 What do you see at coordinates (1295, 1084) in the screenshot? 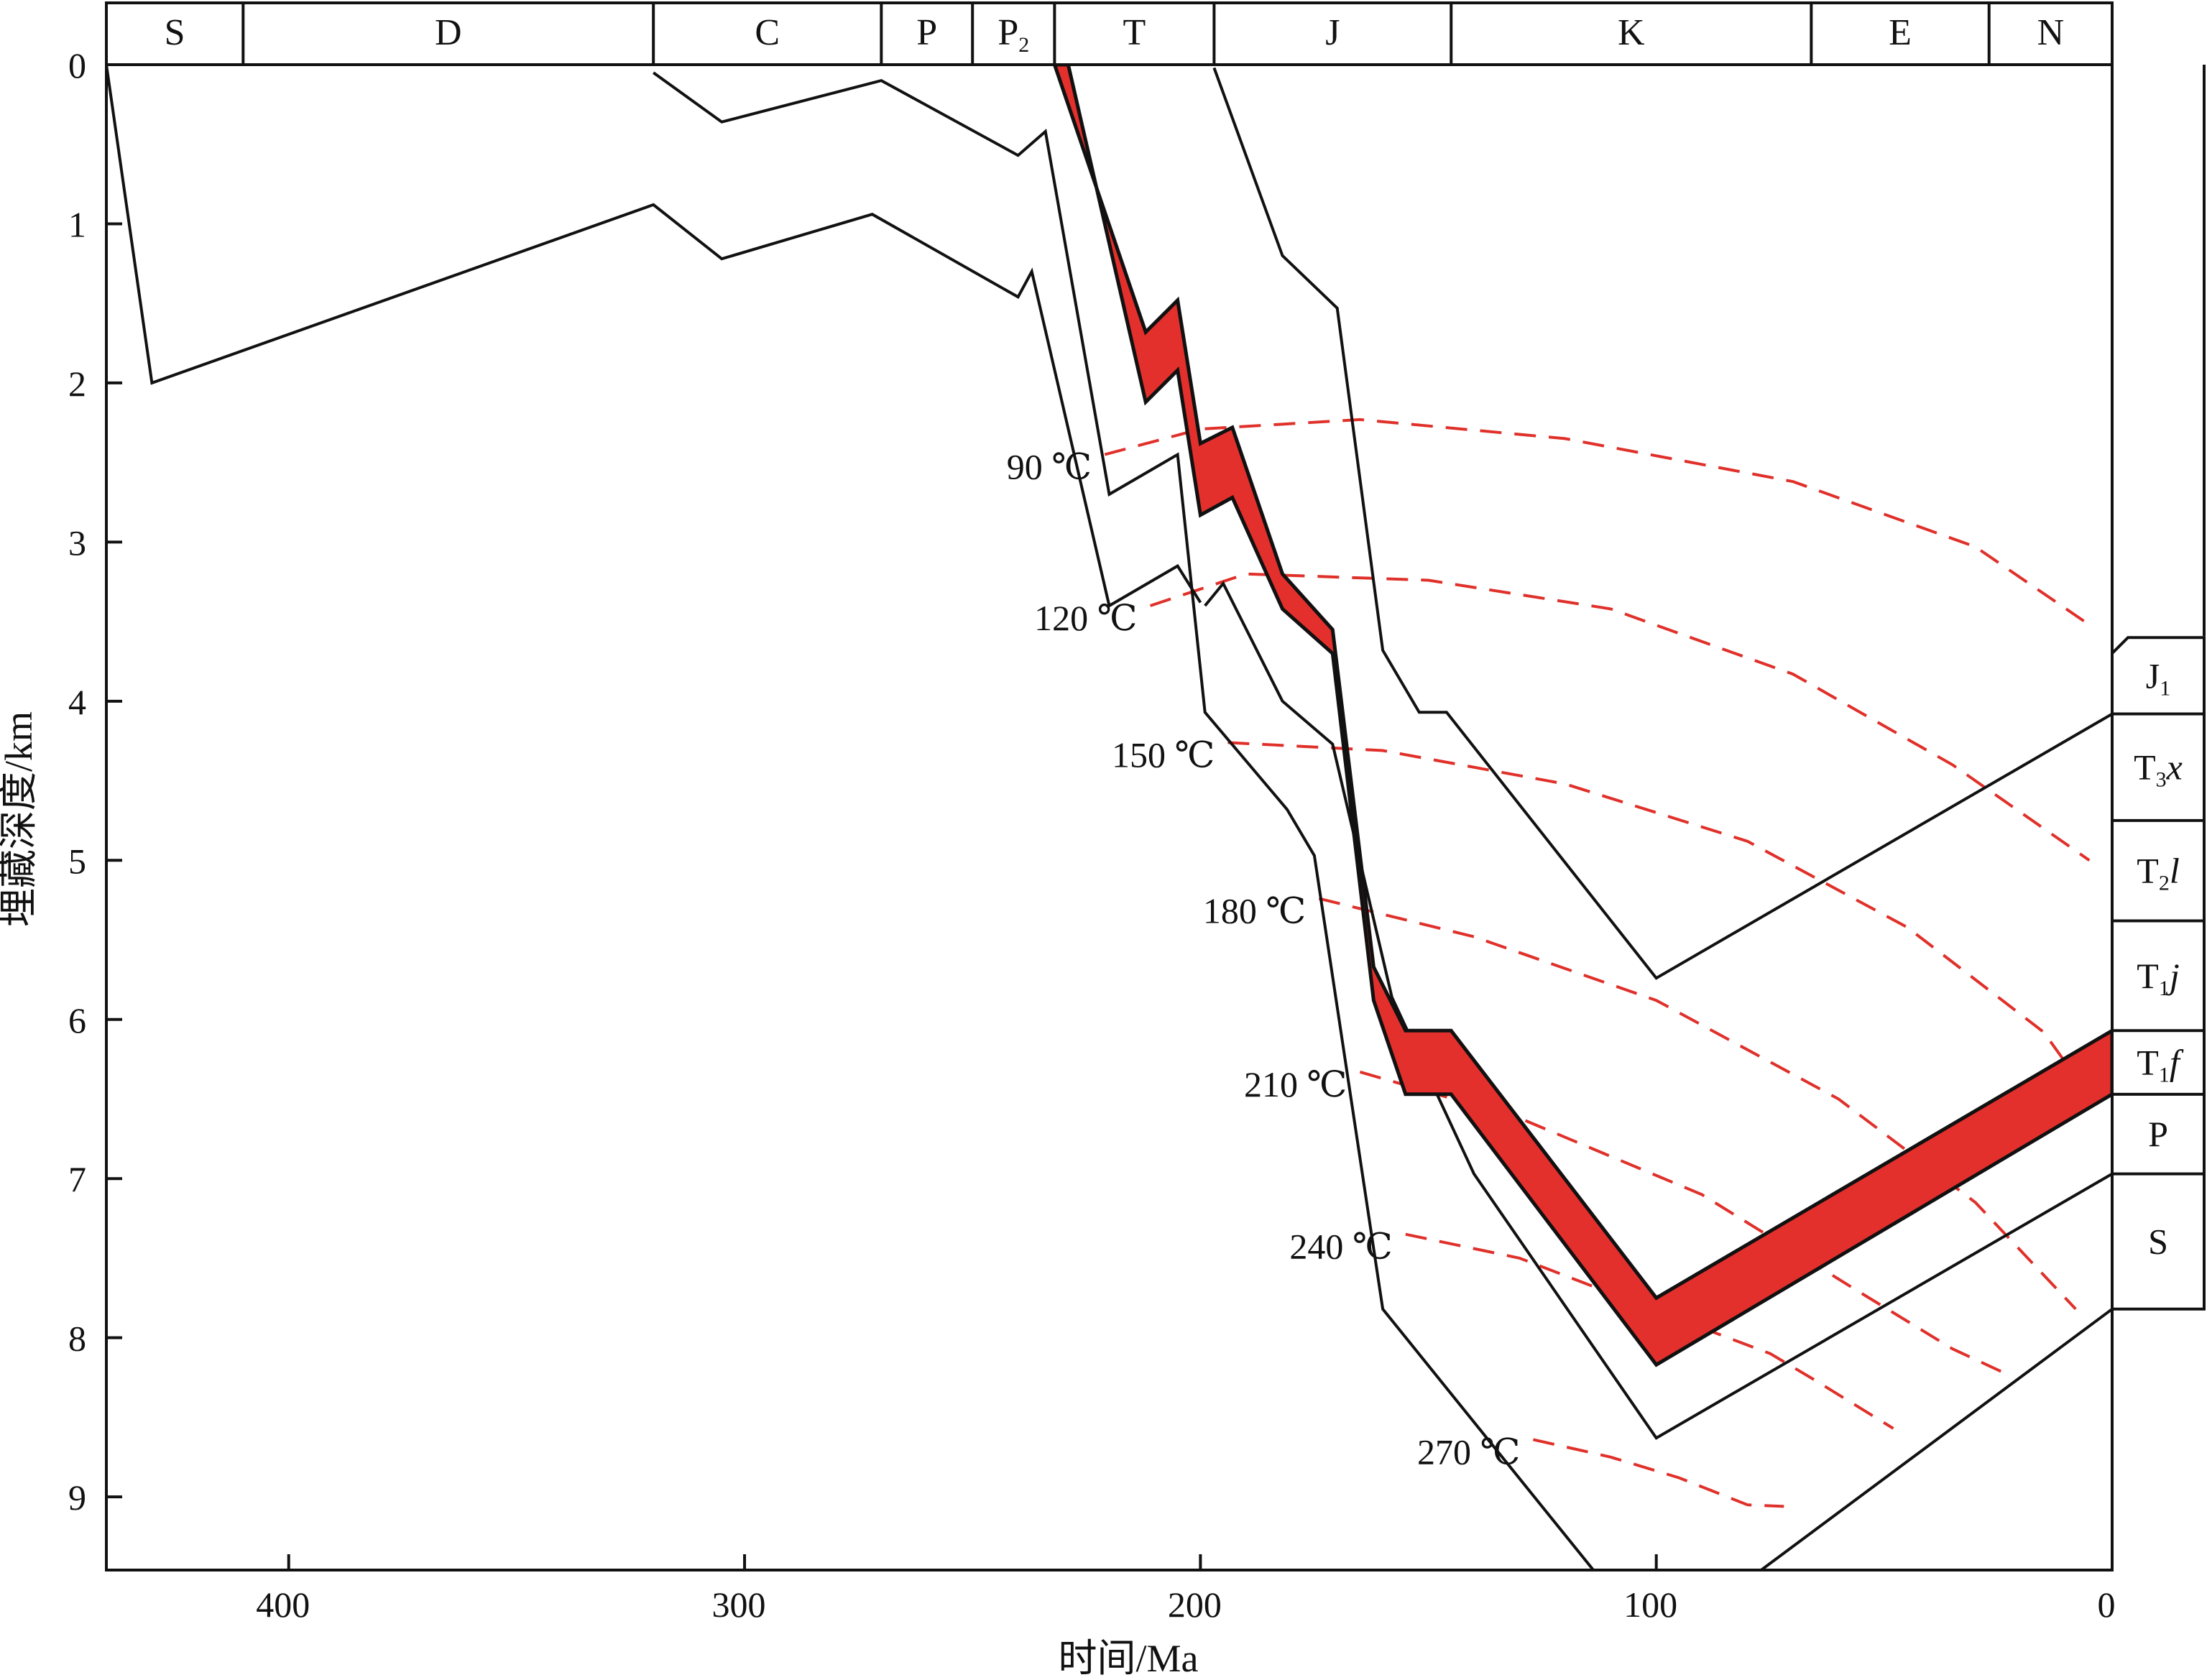
I see `isotherm-label: 210 ℃` at bounding box center [1295, 1084].